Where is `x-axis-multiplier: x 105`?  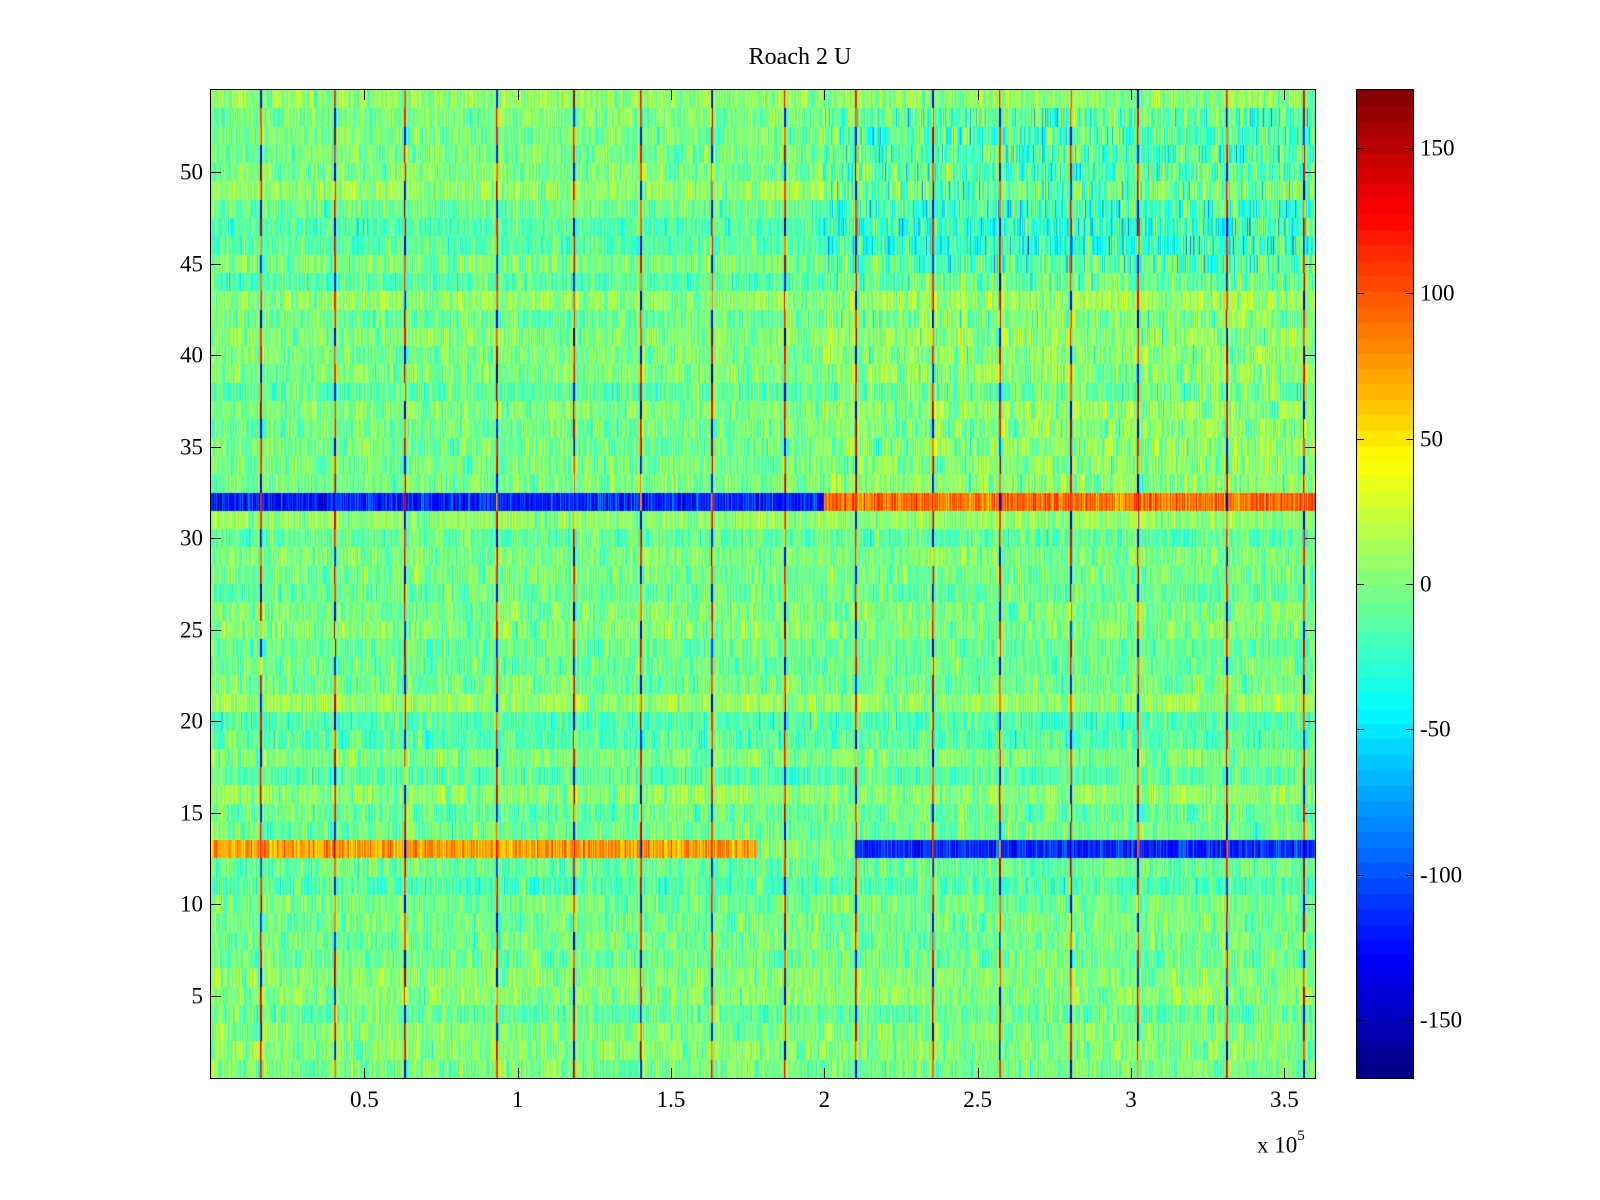 x-axis-multiplier: x 105 is located at coordinates (1281, 1143).